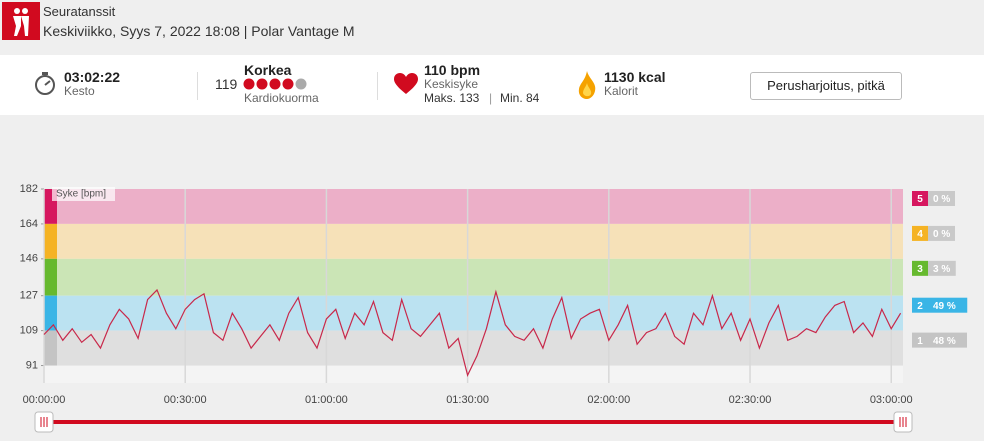 This screenshot has width=984, height=441. Describe the element at coordinates (608, 400) in the screenshot. I see `x-tick-label: 02:00:00` at that location.